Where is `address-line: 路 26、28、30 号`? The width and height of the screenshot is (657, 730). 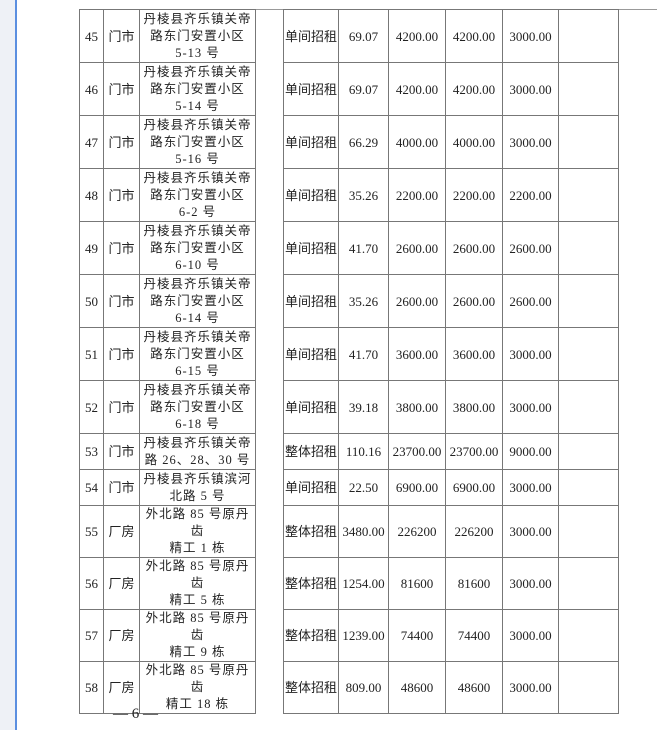 address-line: 路 26、28、30 号 is located at coordinates (197, 459).